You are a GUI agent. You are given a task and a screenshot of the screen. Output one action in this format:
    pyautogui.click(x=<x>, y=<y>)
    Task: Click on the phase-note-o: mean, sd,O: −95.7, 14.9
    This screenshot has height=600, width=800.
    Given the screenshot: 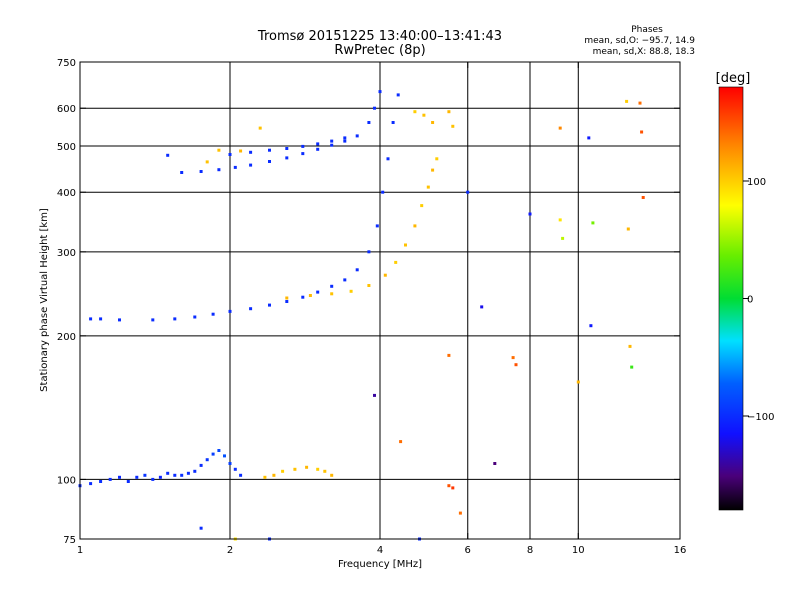 What is the action you would take?
    pyautogui.click(x=639, y=41)
    